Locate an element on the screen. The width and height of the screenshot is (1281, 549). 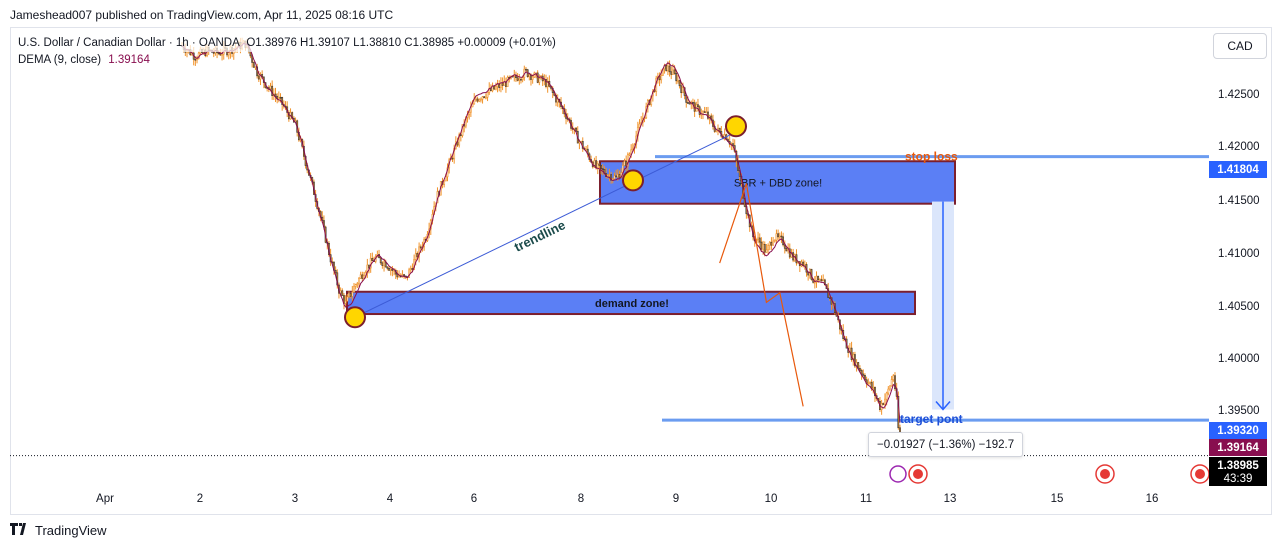
price-tick: 1.42000 is located at coordinates (1239, 147).